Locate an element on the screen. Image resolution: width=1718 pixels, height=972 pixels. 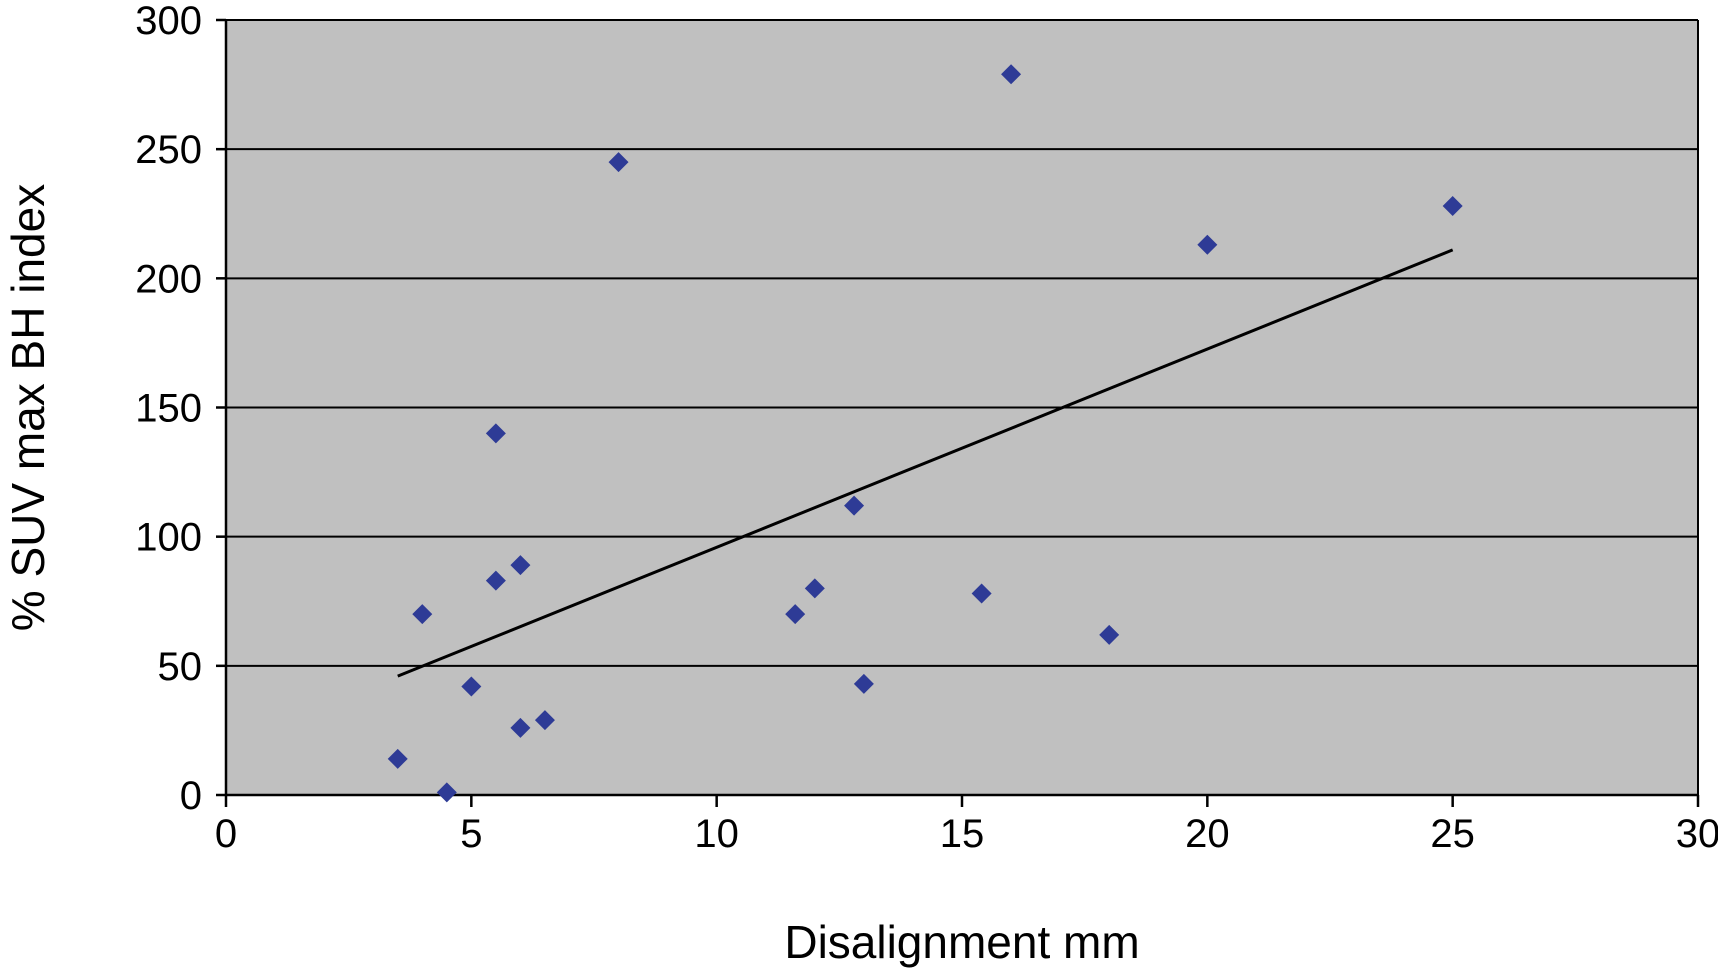
y-tick-label: 150 is located at coordinates (168, 409).